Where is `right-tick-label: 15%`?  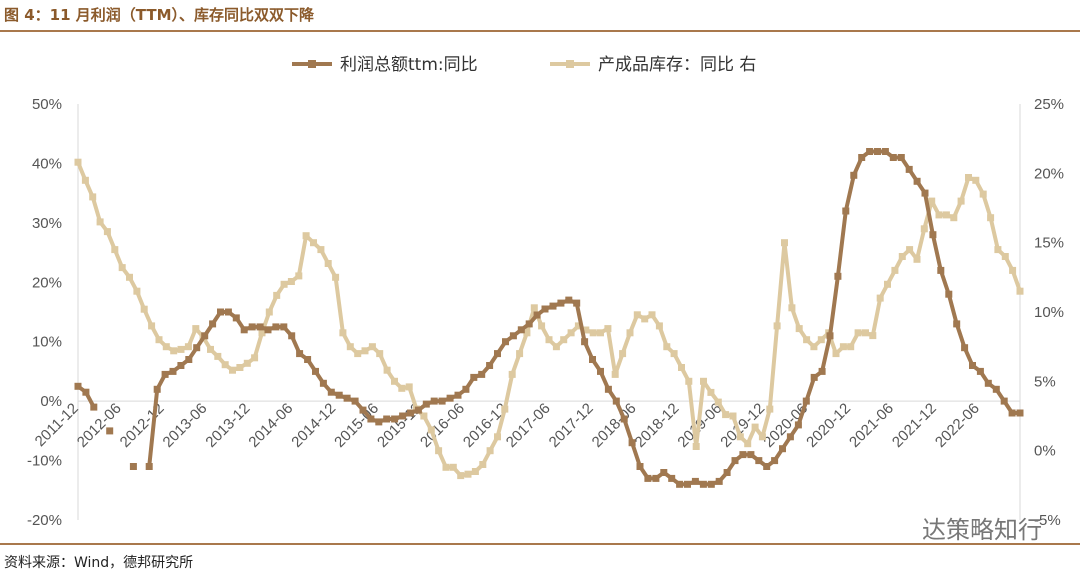 right-tick-label: 15% is located at coordinates (1049, 243).